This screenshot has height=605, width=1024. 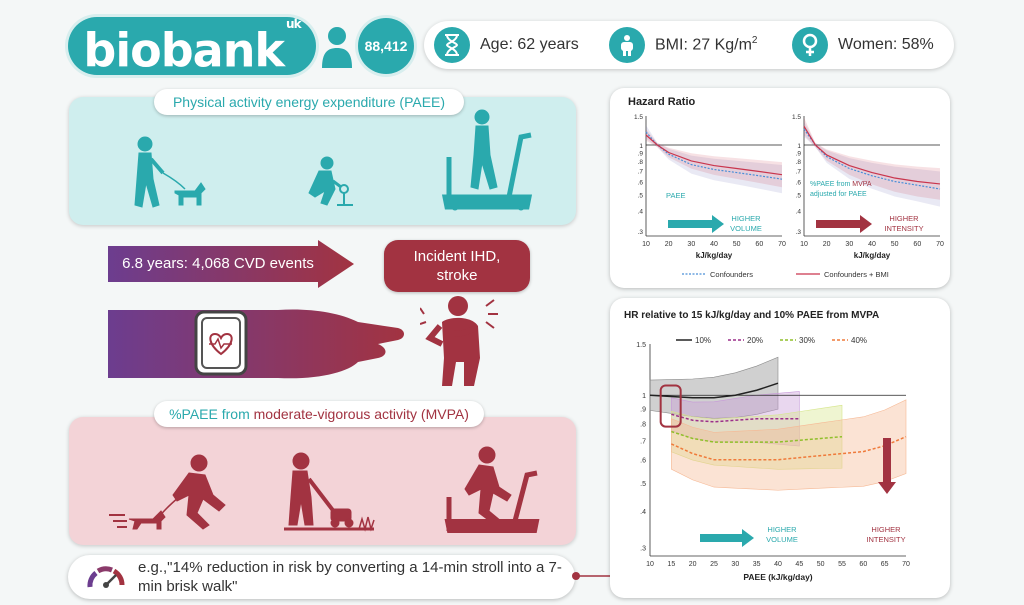 I want to click on series-line-confounders-bmi, so click(x=872, y=155).